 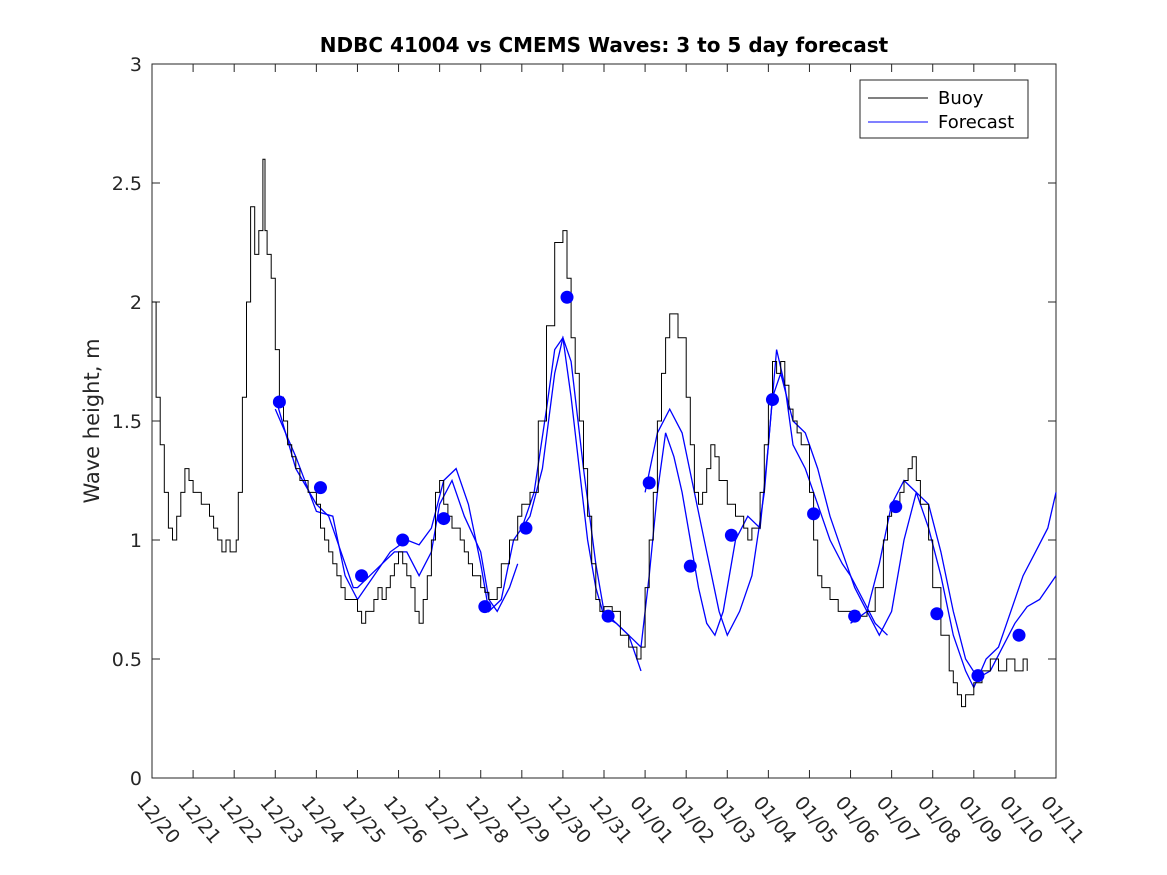 I want to click on y-tick-label: 1.5, so click(x=127, y=422).